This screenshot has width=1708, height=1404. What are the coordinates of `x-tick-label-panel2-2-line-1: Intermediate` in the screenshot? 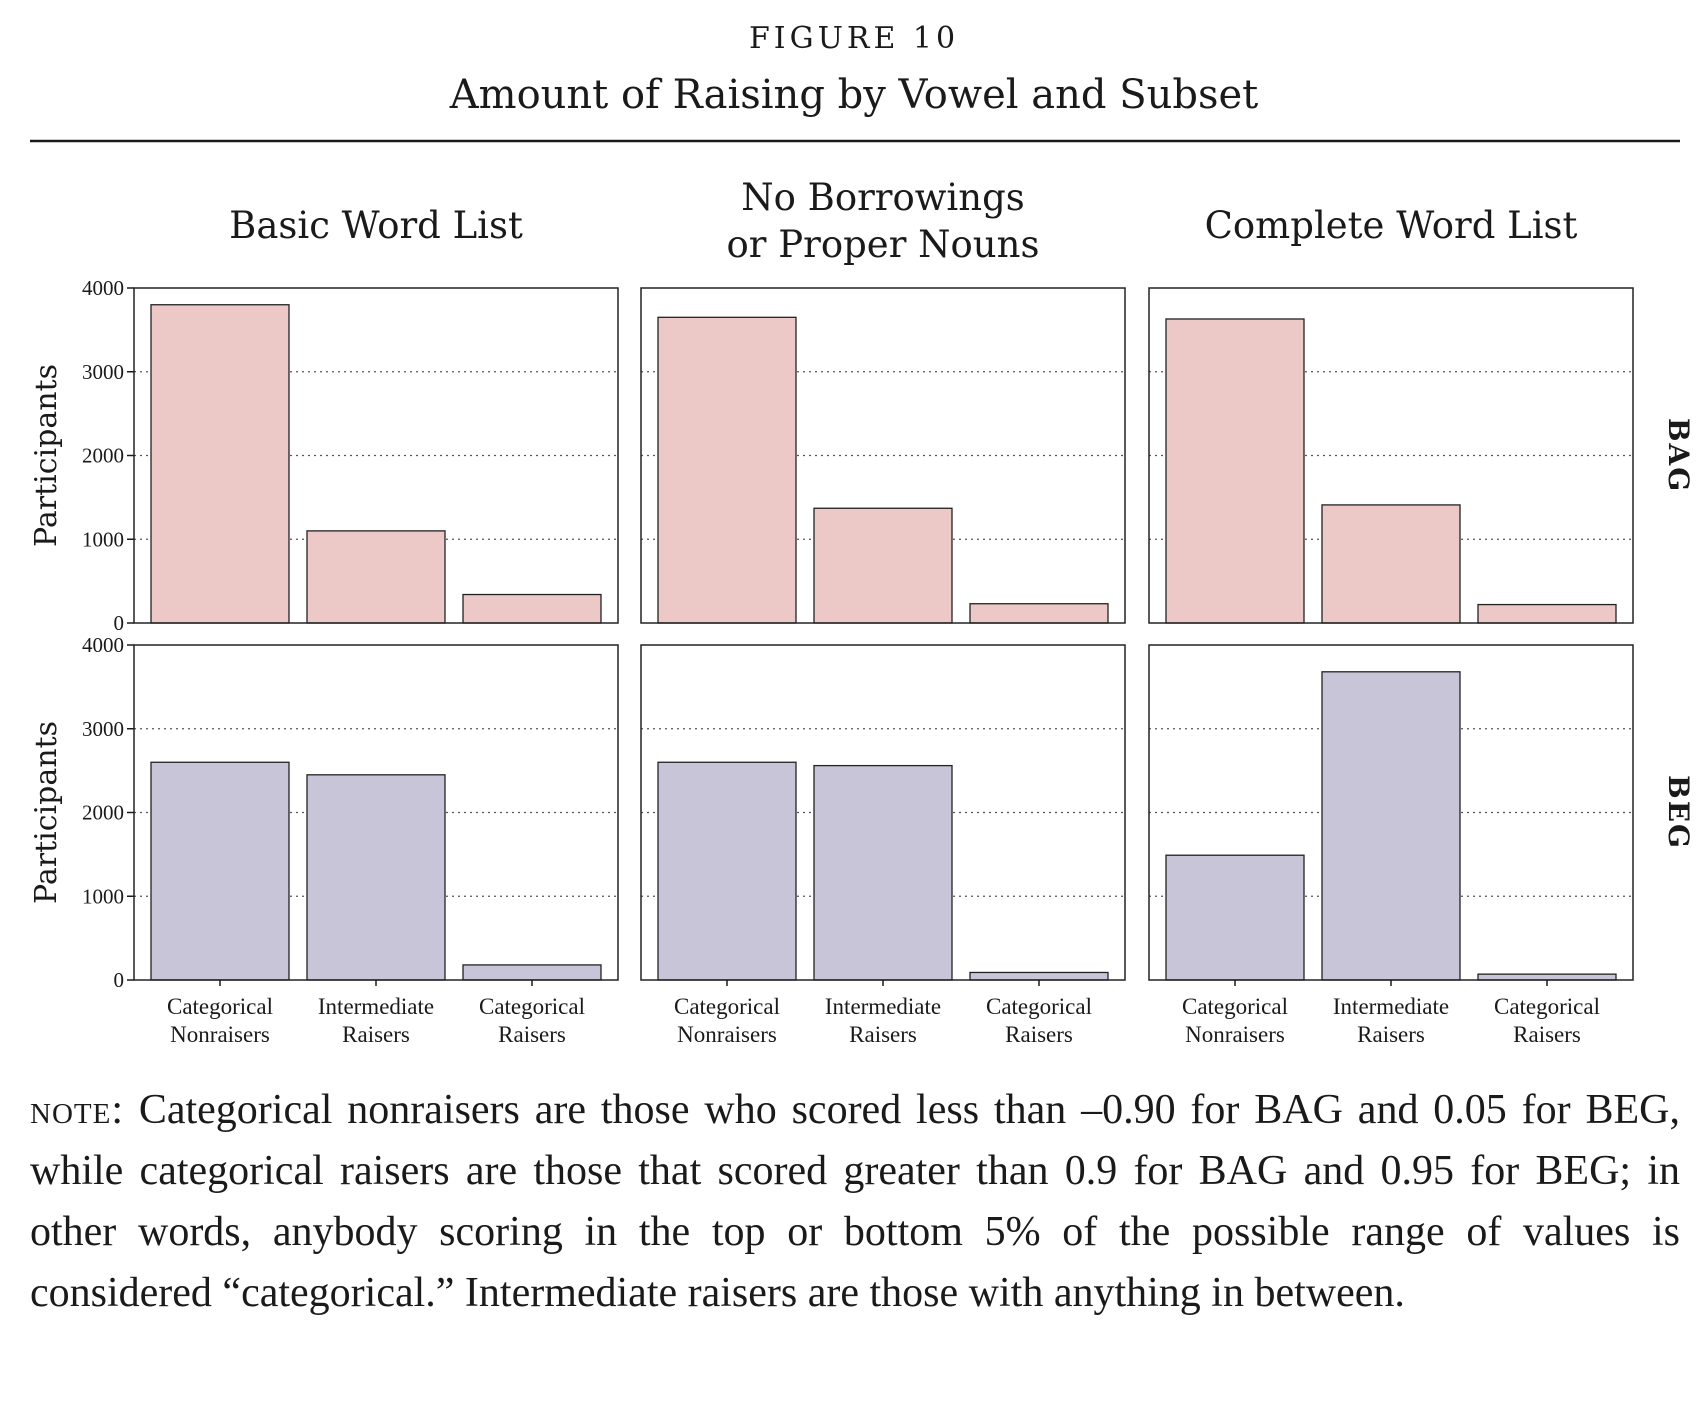 It's located at (883, 1006).